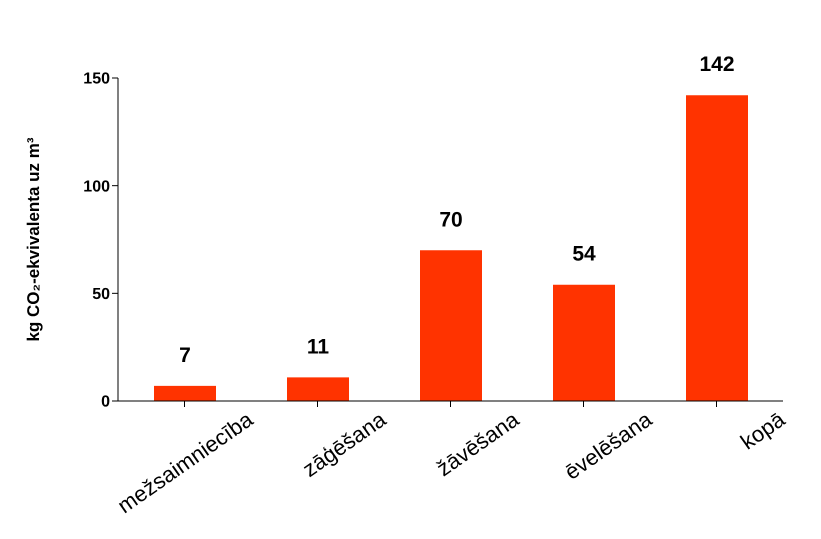 The height and width of the screenshot is (539, 821). Describe the element at coordinates (34, 239) in the screenshot. I see `y-axis-title: kg CO₂-ekvivalenta uz m³` at that location.